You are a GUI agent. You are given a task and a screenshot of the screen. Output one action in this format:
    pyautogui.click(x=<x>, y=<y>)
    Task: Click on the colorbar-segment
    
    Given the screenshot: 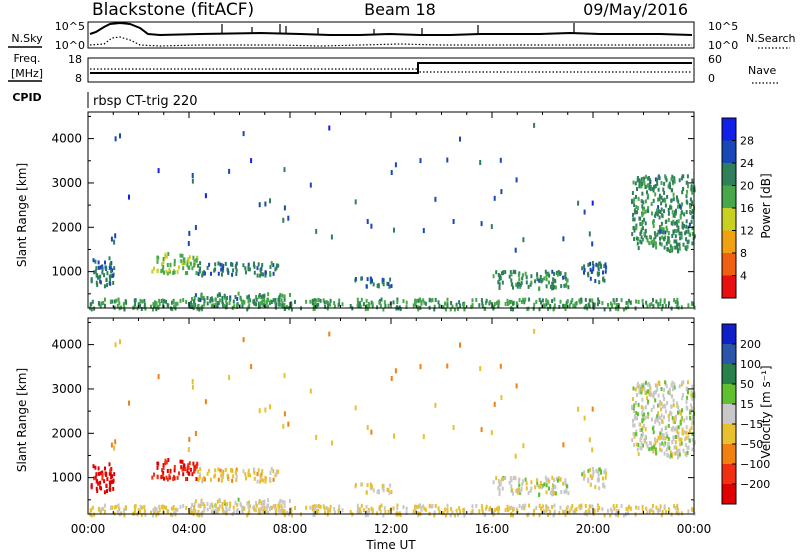 What is the action you would take?
    pyautogui.click(x=729, y=494)
    